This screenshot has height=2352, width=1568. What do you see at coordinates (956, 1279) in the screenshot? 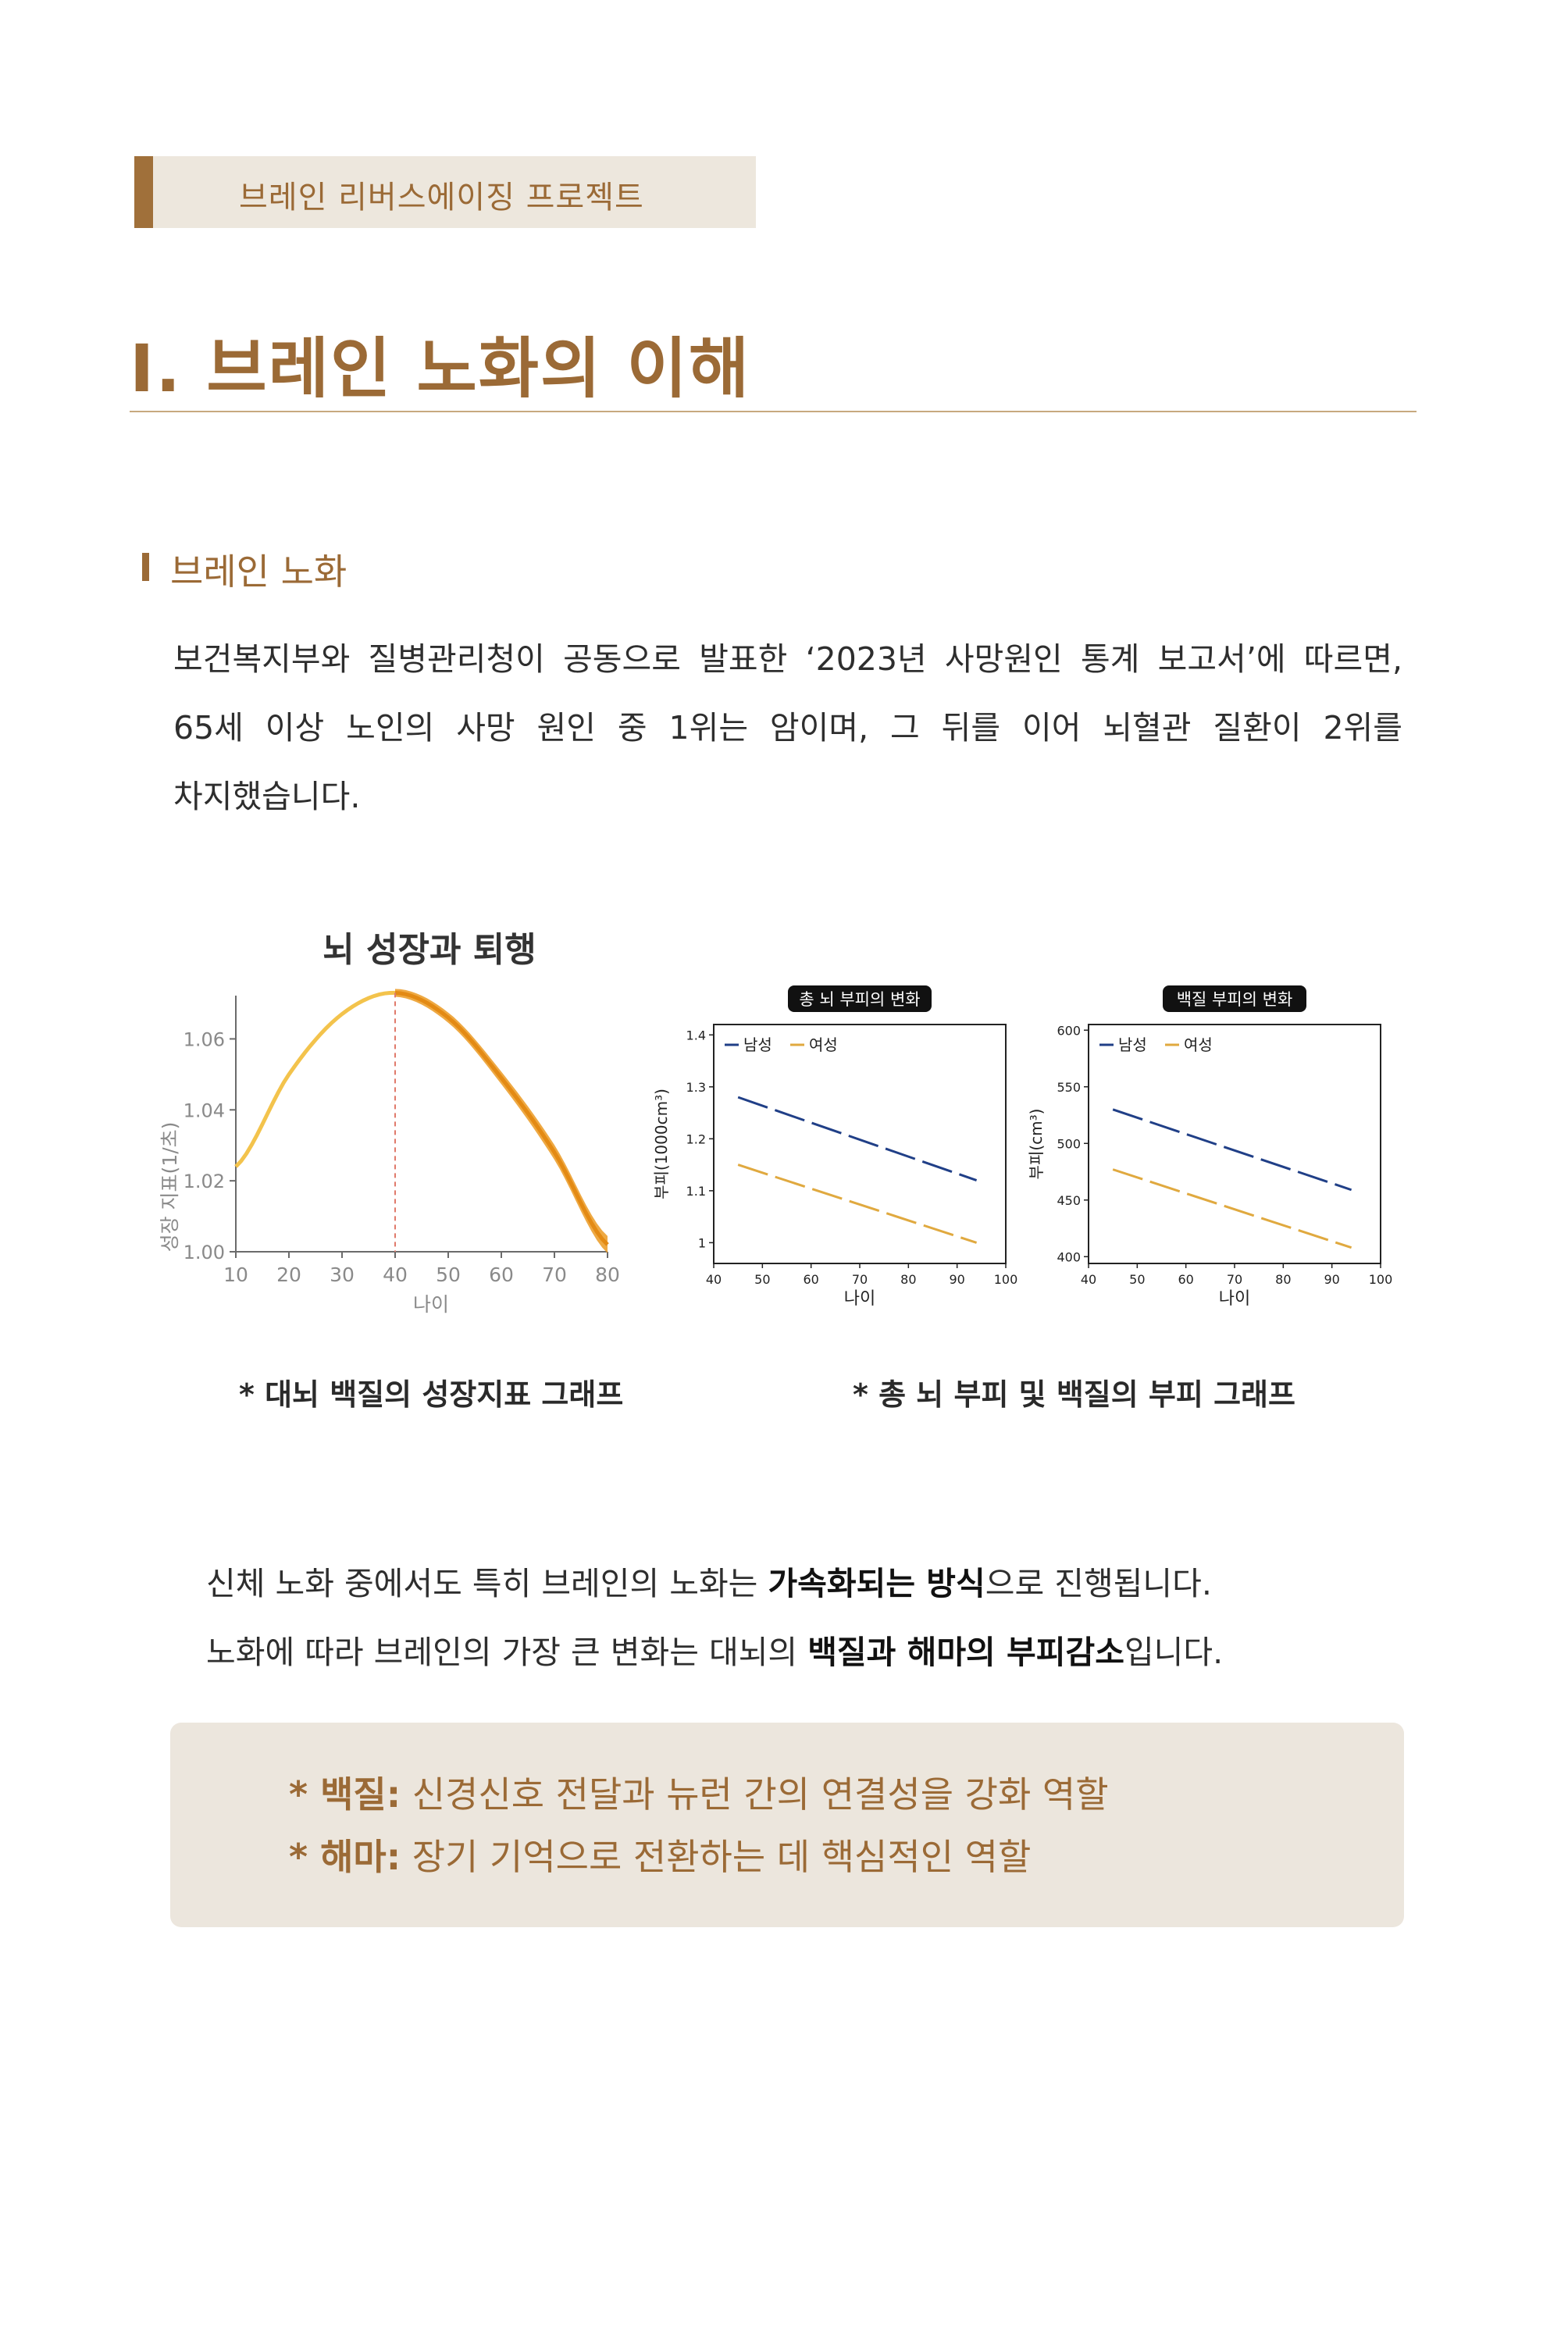
I see `total-volume-x-tick-label: 90` at bounding box center [956, 1279].